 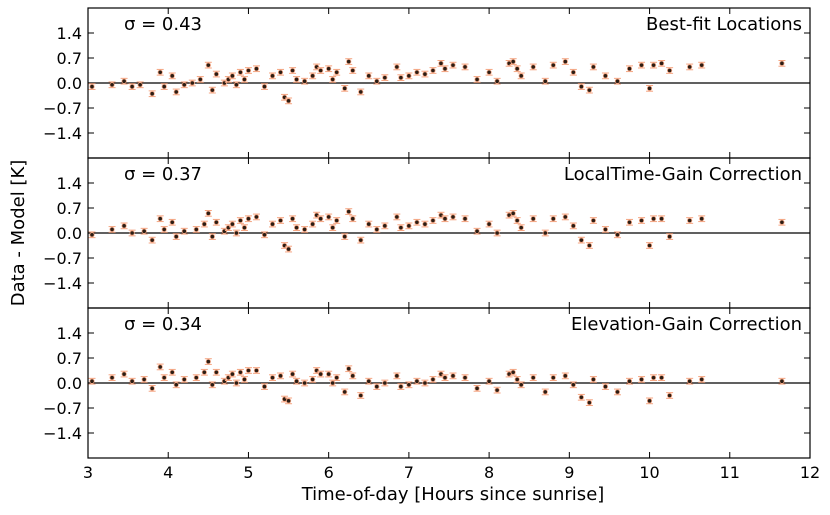 What do you see at coordinates (69, 333) in the screenshot?
I see `y-tick-label: 1.4` at bounding box center [69, 333].